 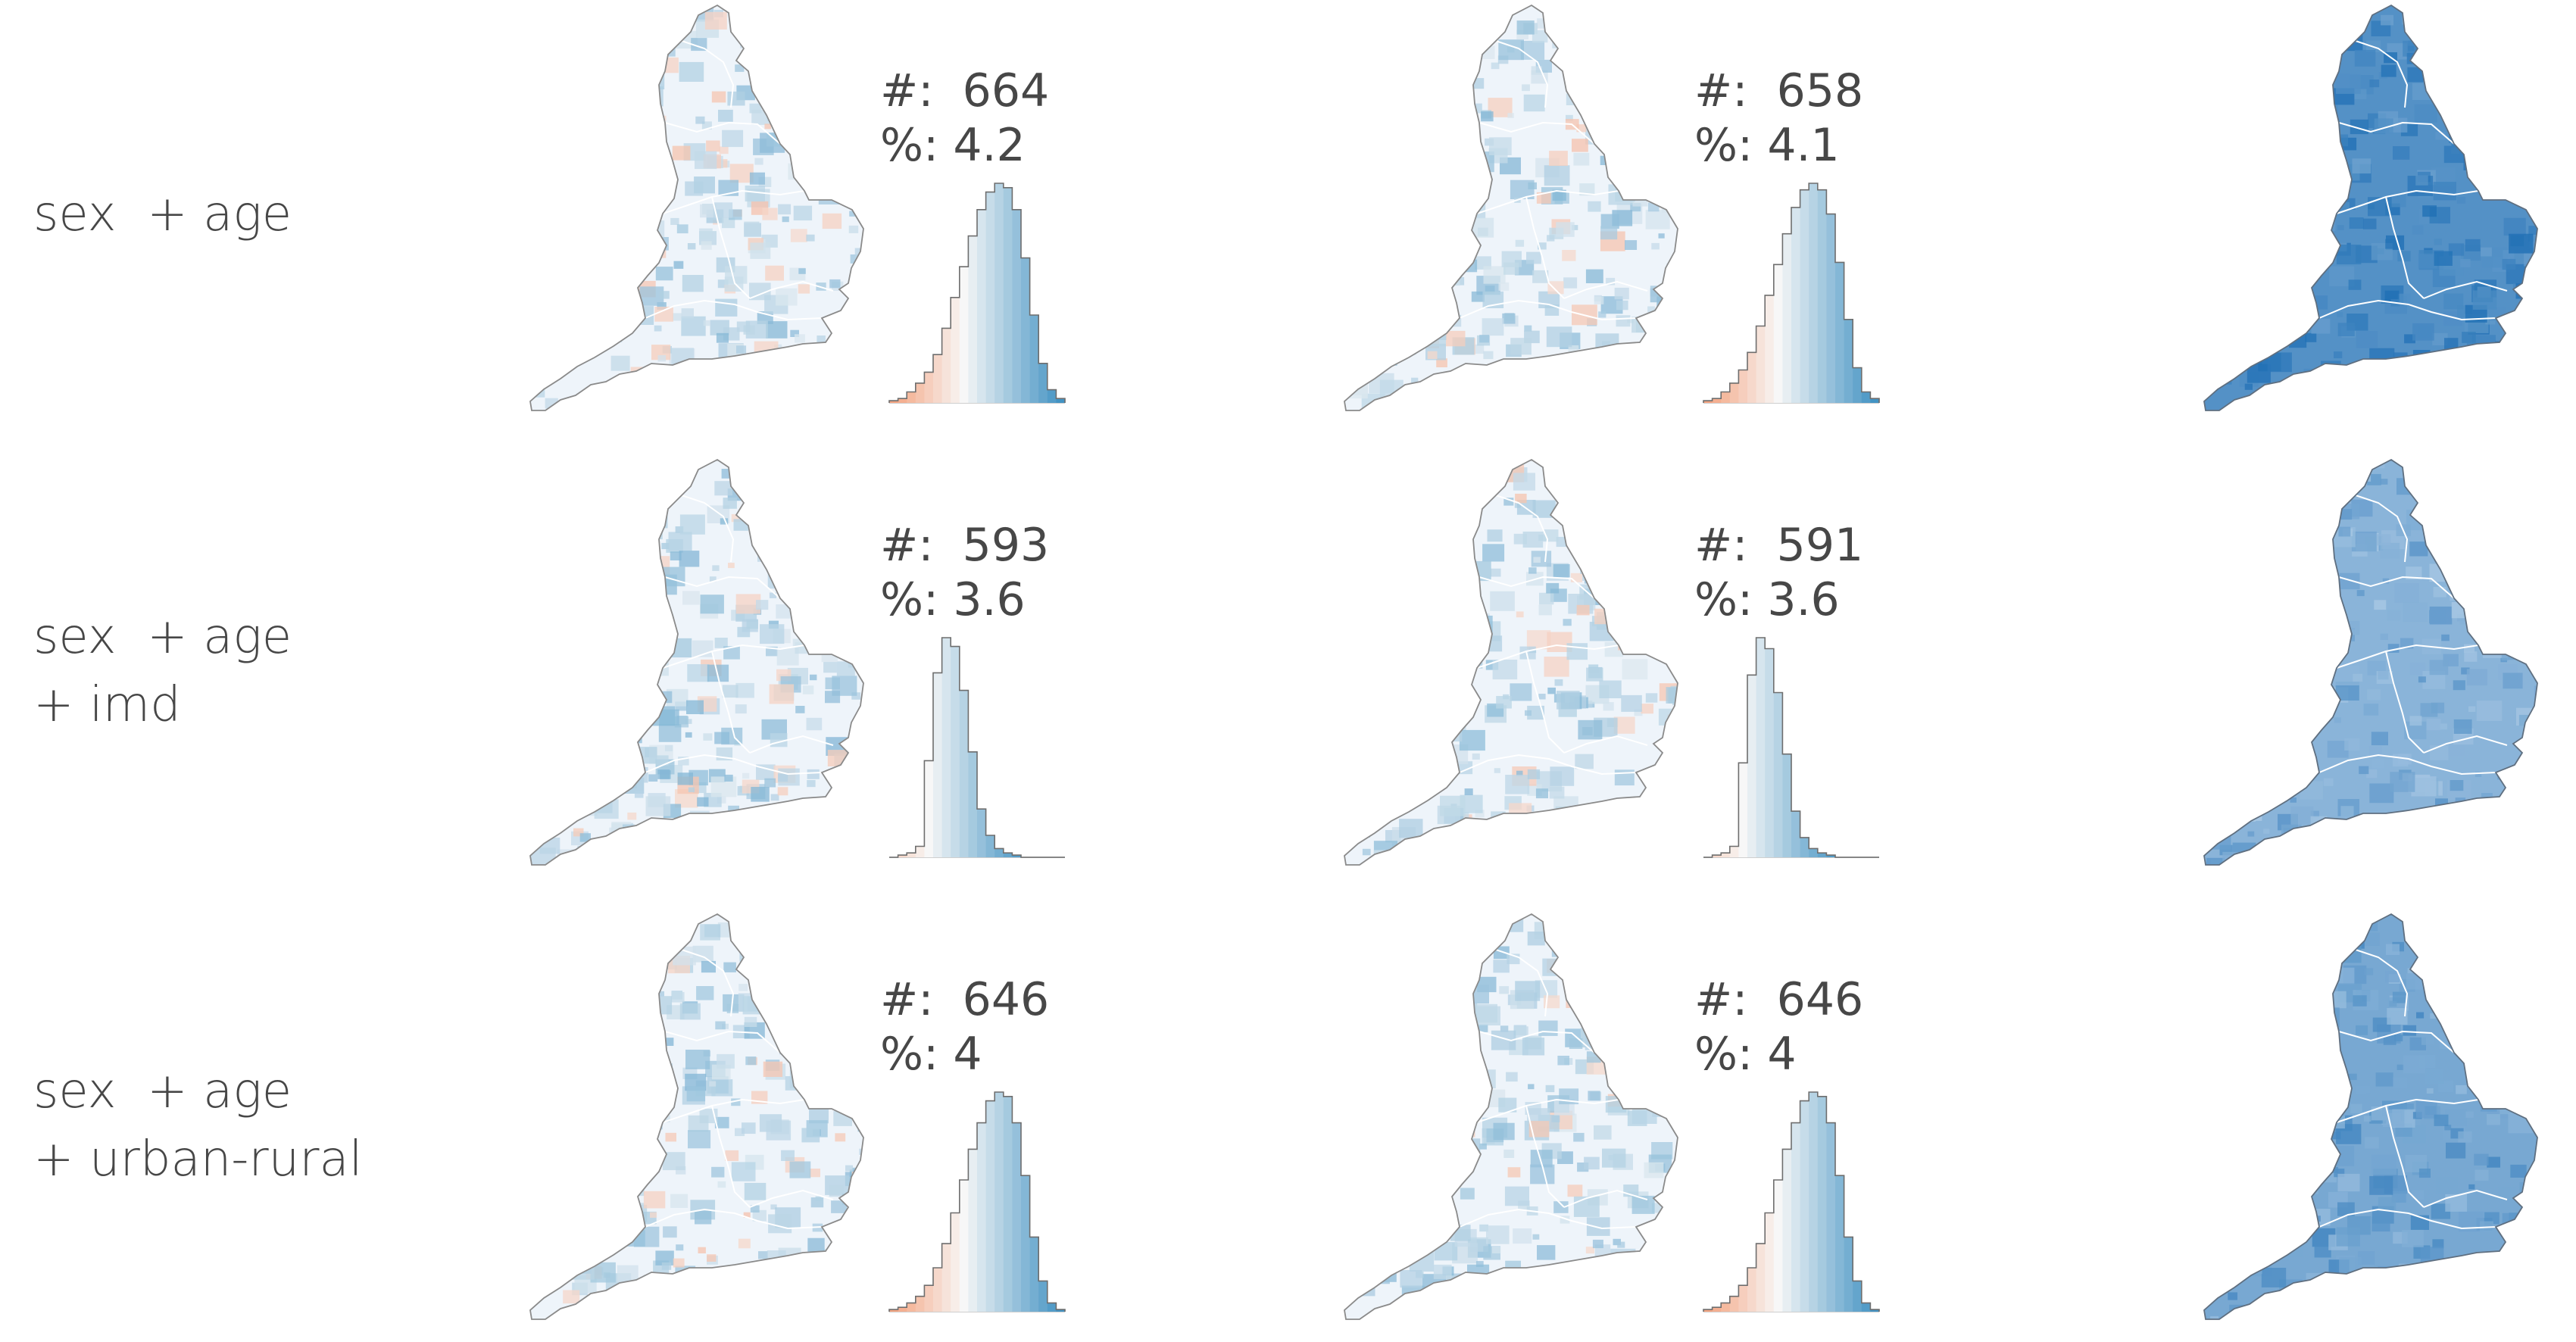 I want to click on map-fill, so click(x=697, y=662).